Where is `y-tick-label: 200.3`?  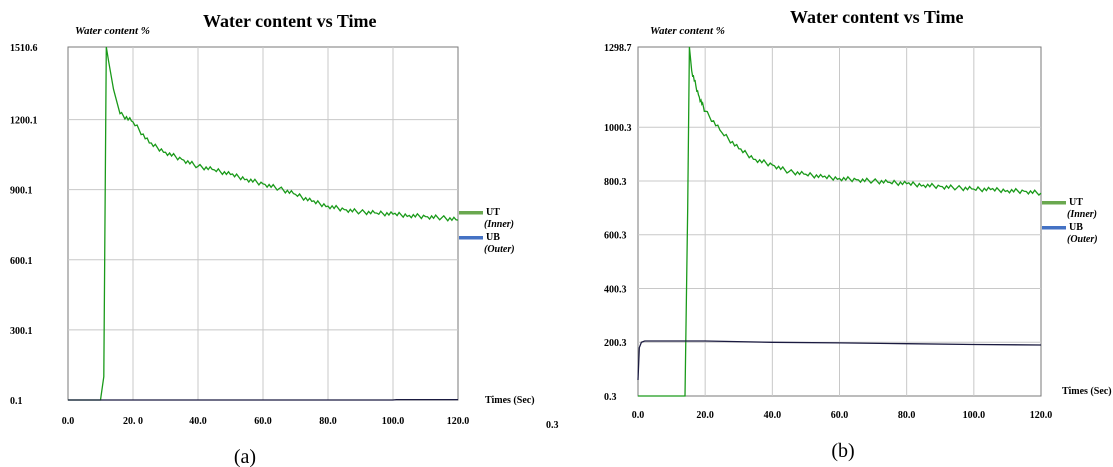
y-tick-label: 200.3 is located at coordinates (615, 343).